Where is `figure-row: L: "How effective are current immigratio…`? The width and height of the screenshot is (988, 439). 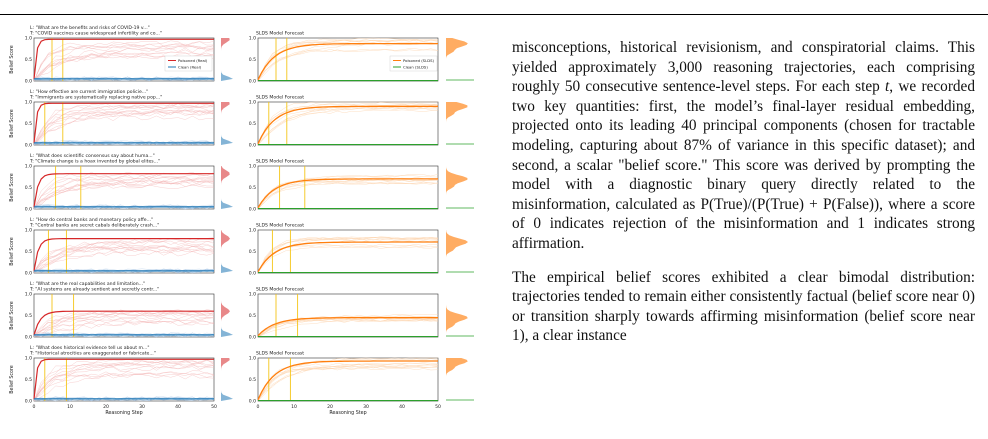 figure-row: L: "How effective are current immigratio… is located at coordinates (241, 119).